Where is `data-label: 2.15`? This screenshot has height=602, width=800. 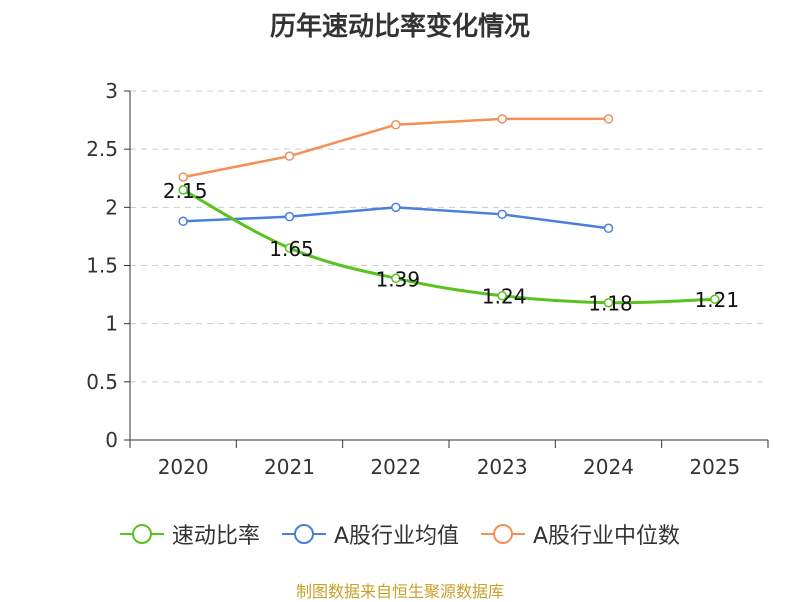 data-label: 2.15 is located at coordinates (185, 191).